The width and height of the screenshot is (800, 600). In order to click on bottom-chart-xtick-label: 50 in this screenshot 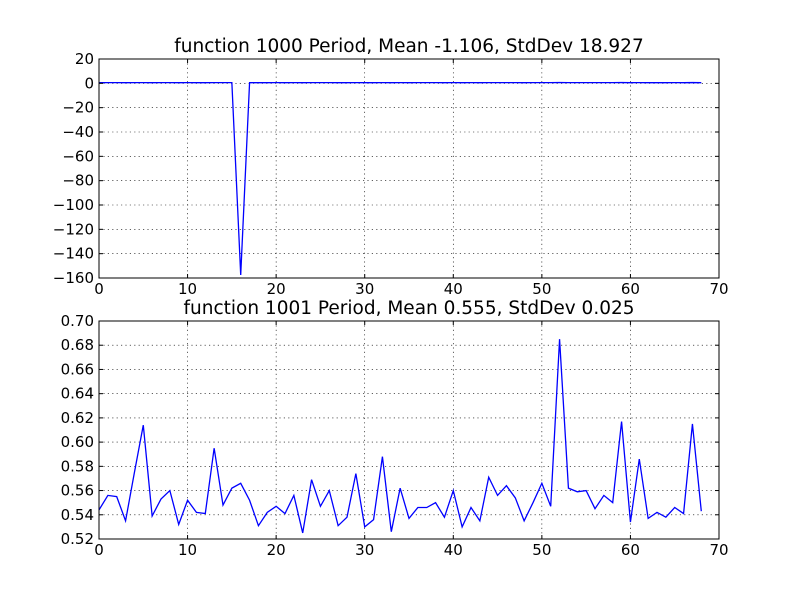, I will do `click(541, 550)`.